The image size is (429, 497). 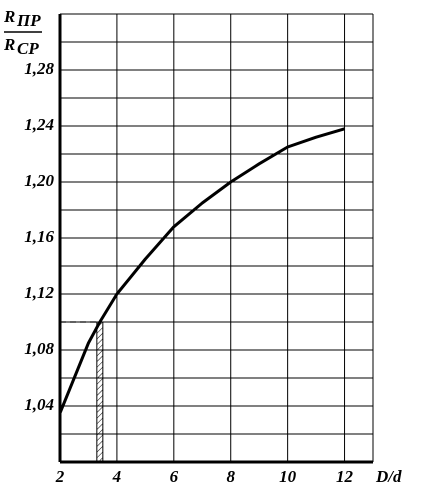 What do you see at coordinates (100, 392) in the screenshot?
I see `reference-hatch` at bounding box center [100, 392].